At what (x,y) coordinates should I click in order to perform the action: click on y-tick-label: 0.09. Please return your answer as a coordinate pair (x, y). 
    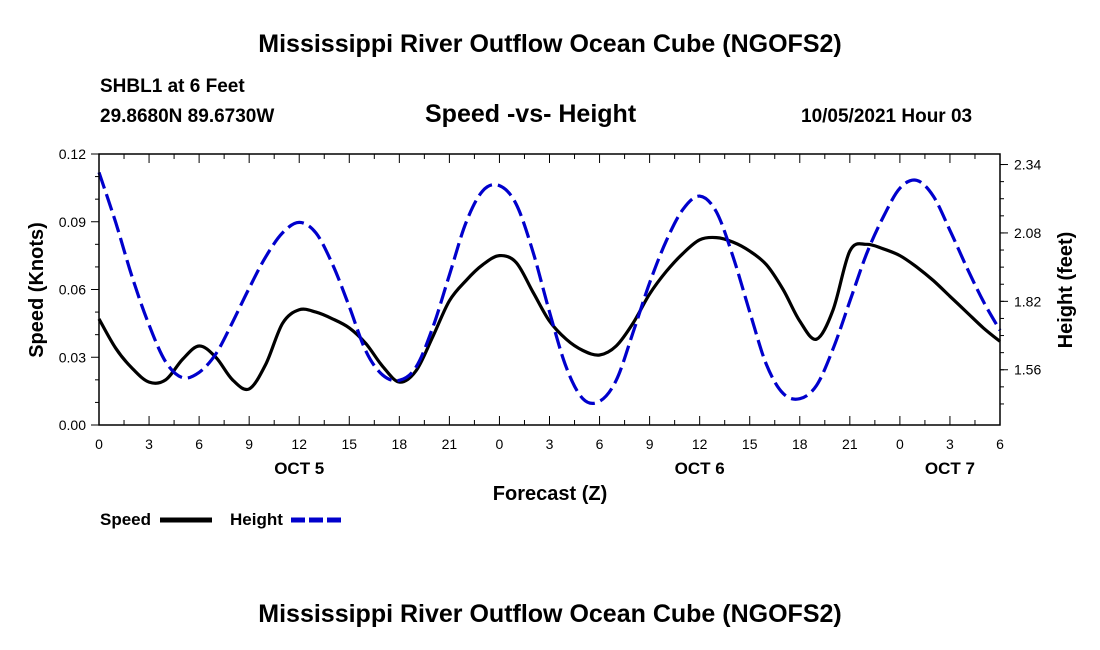
    Looking at the image, I should click on (72, 222).